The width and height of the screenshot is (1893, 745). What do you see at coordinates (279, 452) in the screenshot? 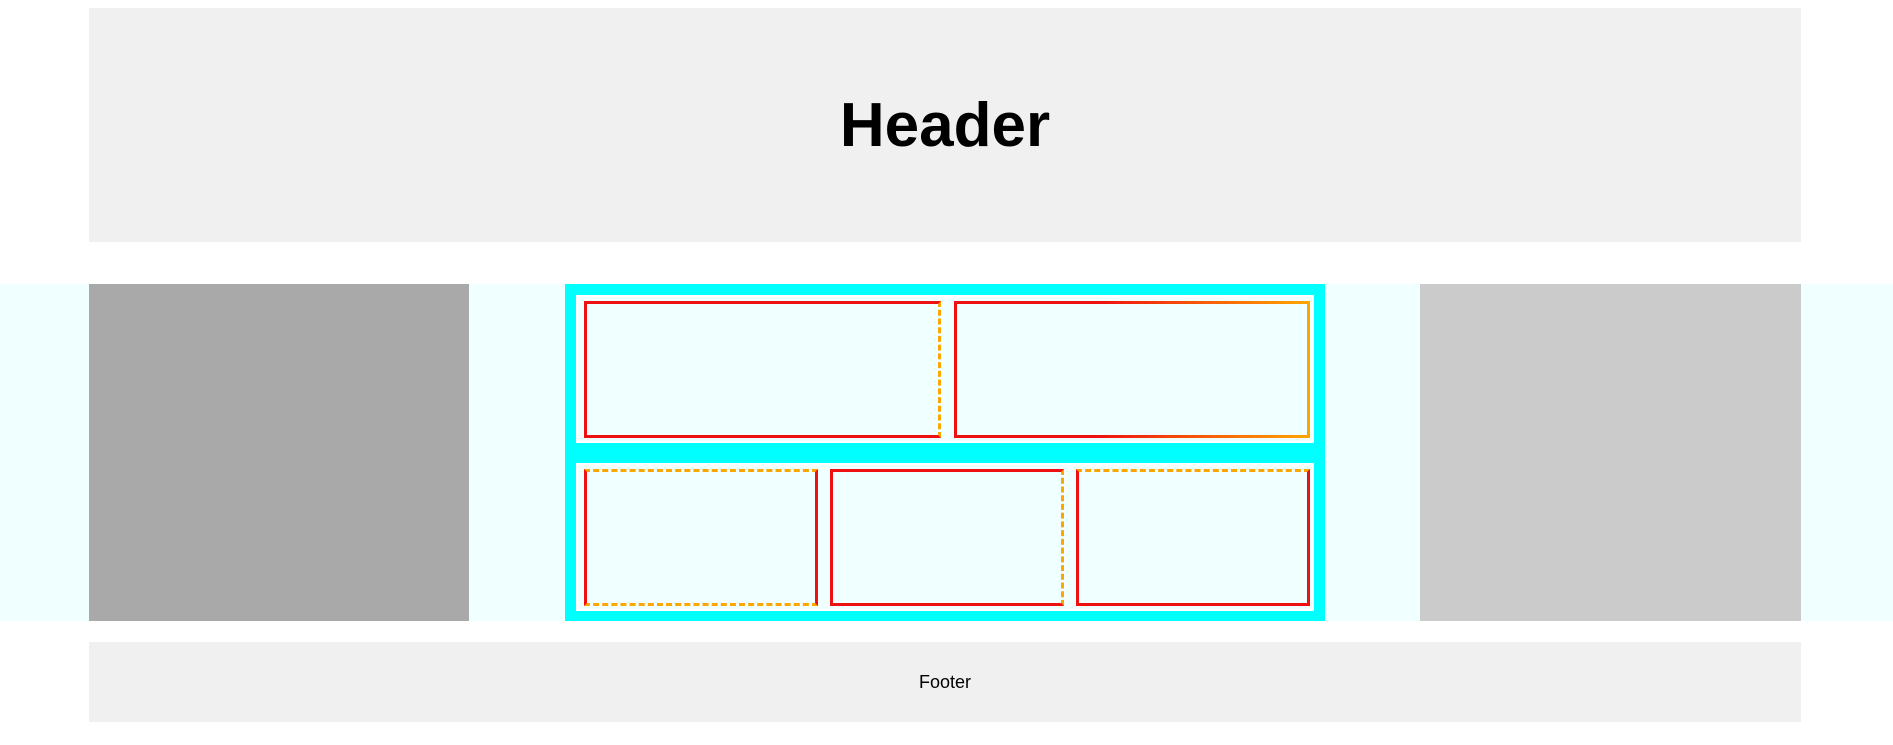
I see `left-sidebar` at bounding box center [279, 452].